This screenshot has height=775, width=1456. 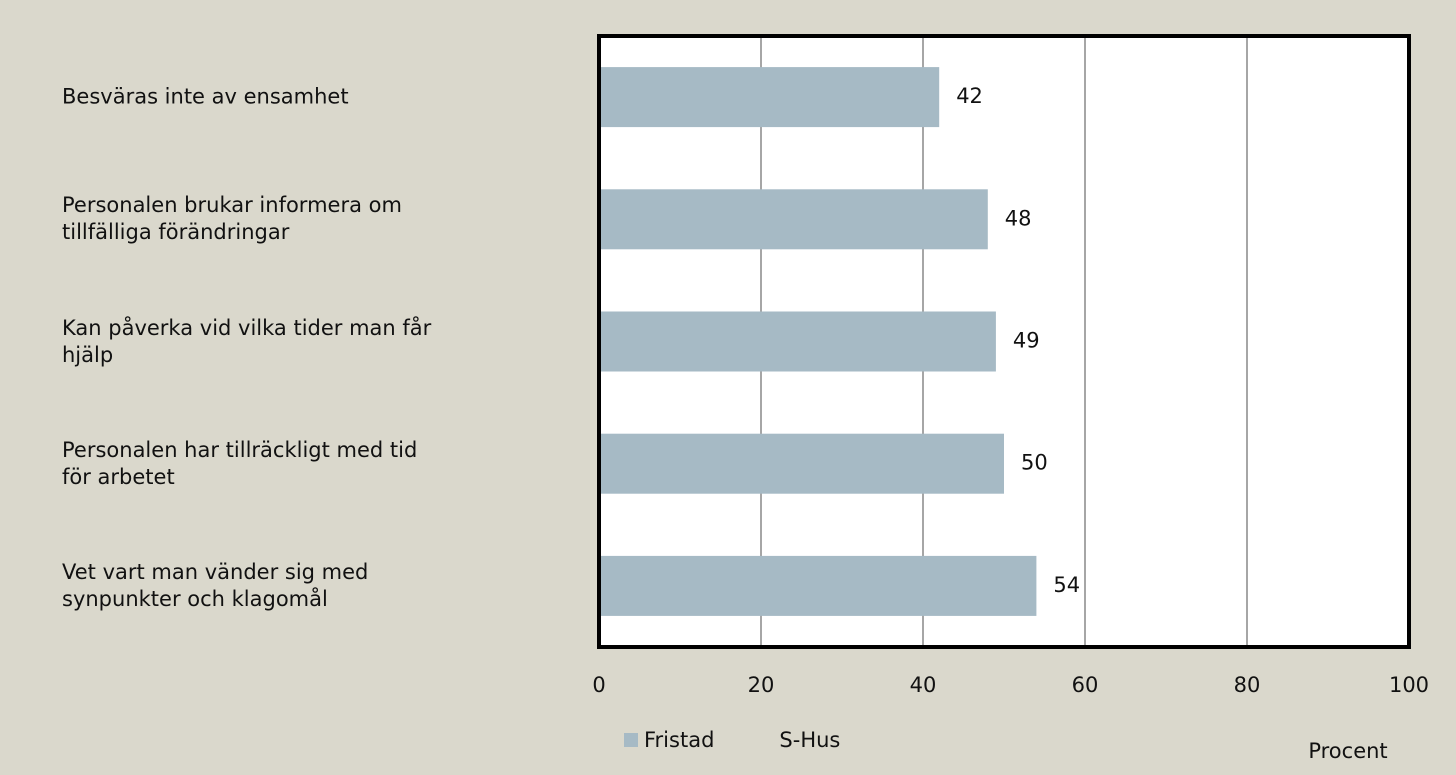 I want to click on x-tick-label: 100, so click(x=1409, y=685).